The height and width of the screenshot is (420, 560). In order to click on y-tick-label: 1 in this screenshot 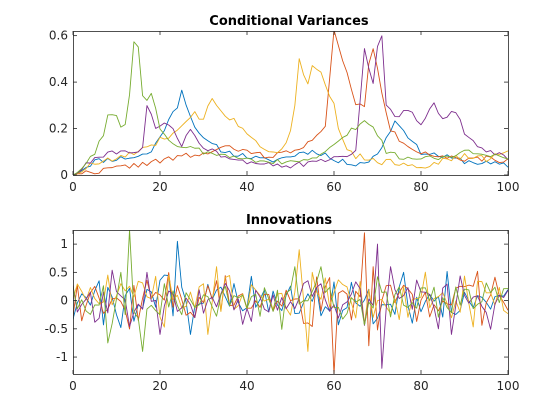, I will do `click(64, 244)`.